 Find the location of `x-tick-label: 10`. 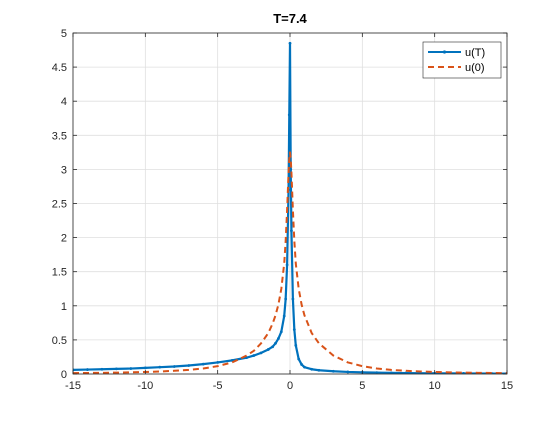

x-tick-label: 10 is located at coordinates (435, 386).